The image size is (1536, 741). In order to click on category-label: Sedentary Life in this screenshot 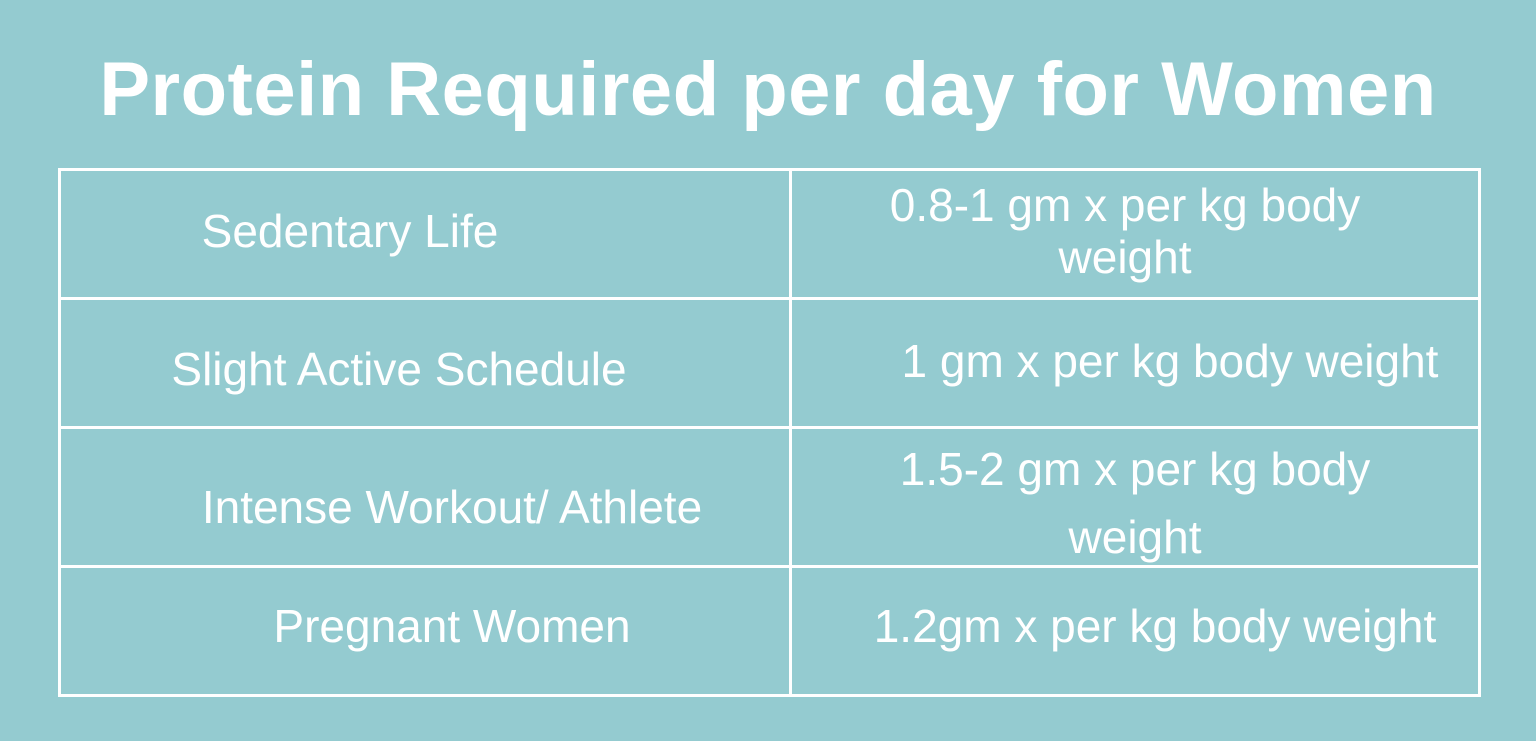, I will do `click(350, 231)`.